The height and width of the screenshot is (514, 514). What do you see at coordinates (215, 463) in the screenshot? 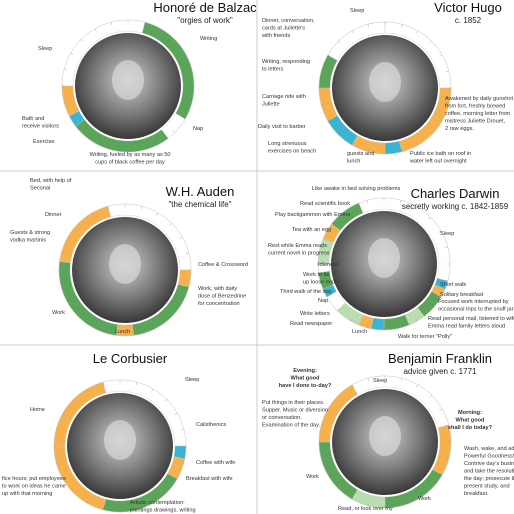
I see `activity-label: Coffee with wife` at bounding box center [215, 463].